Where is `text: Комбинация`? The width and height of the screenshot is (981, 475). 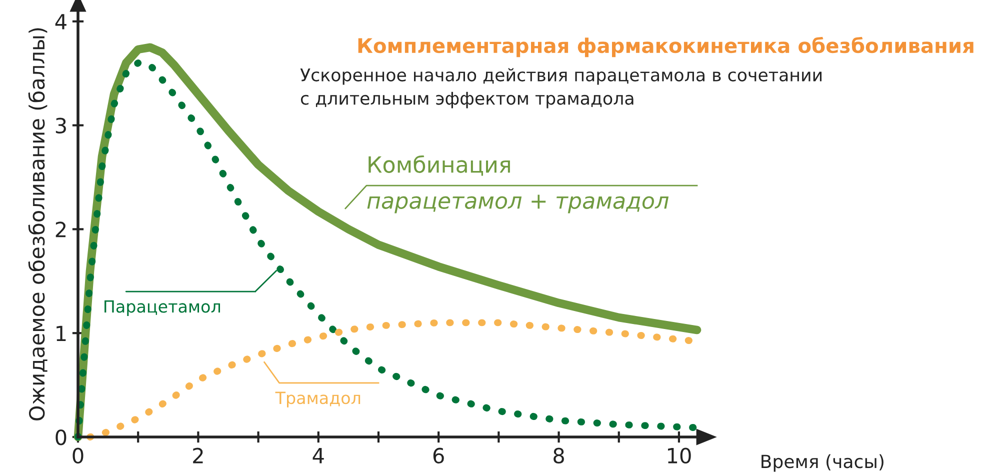 text: Комбинация is located at coordinates (439, 165).